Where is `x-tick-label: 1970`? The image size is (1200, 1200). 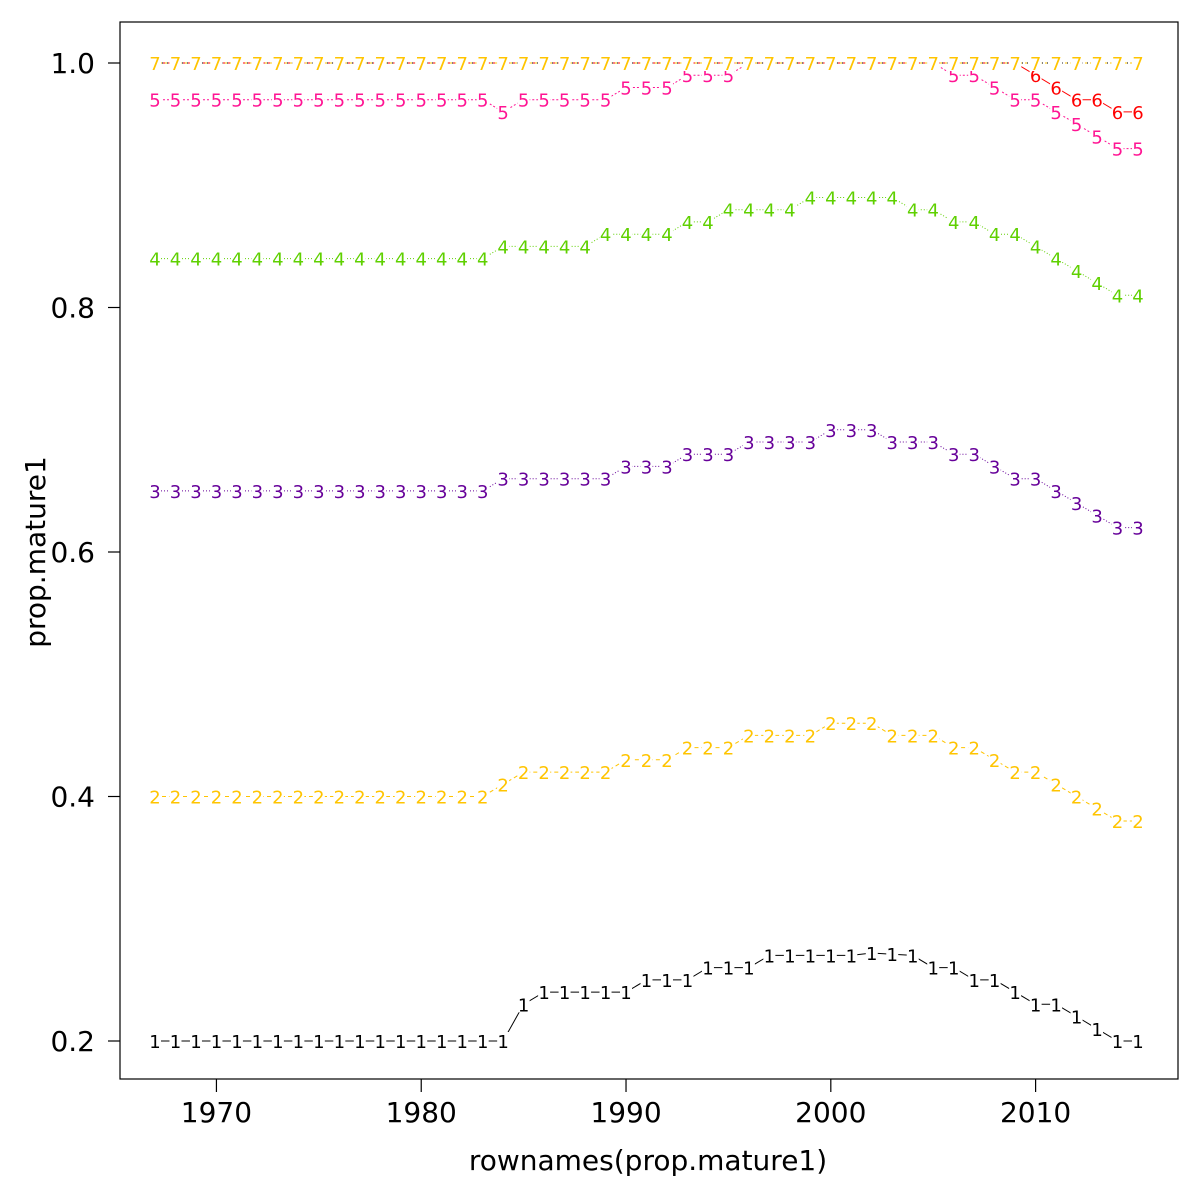 x-tick-label: 1970 is located at coordinates (216, 1112).